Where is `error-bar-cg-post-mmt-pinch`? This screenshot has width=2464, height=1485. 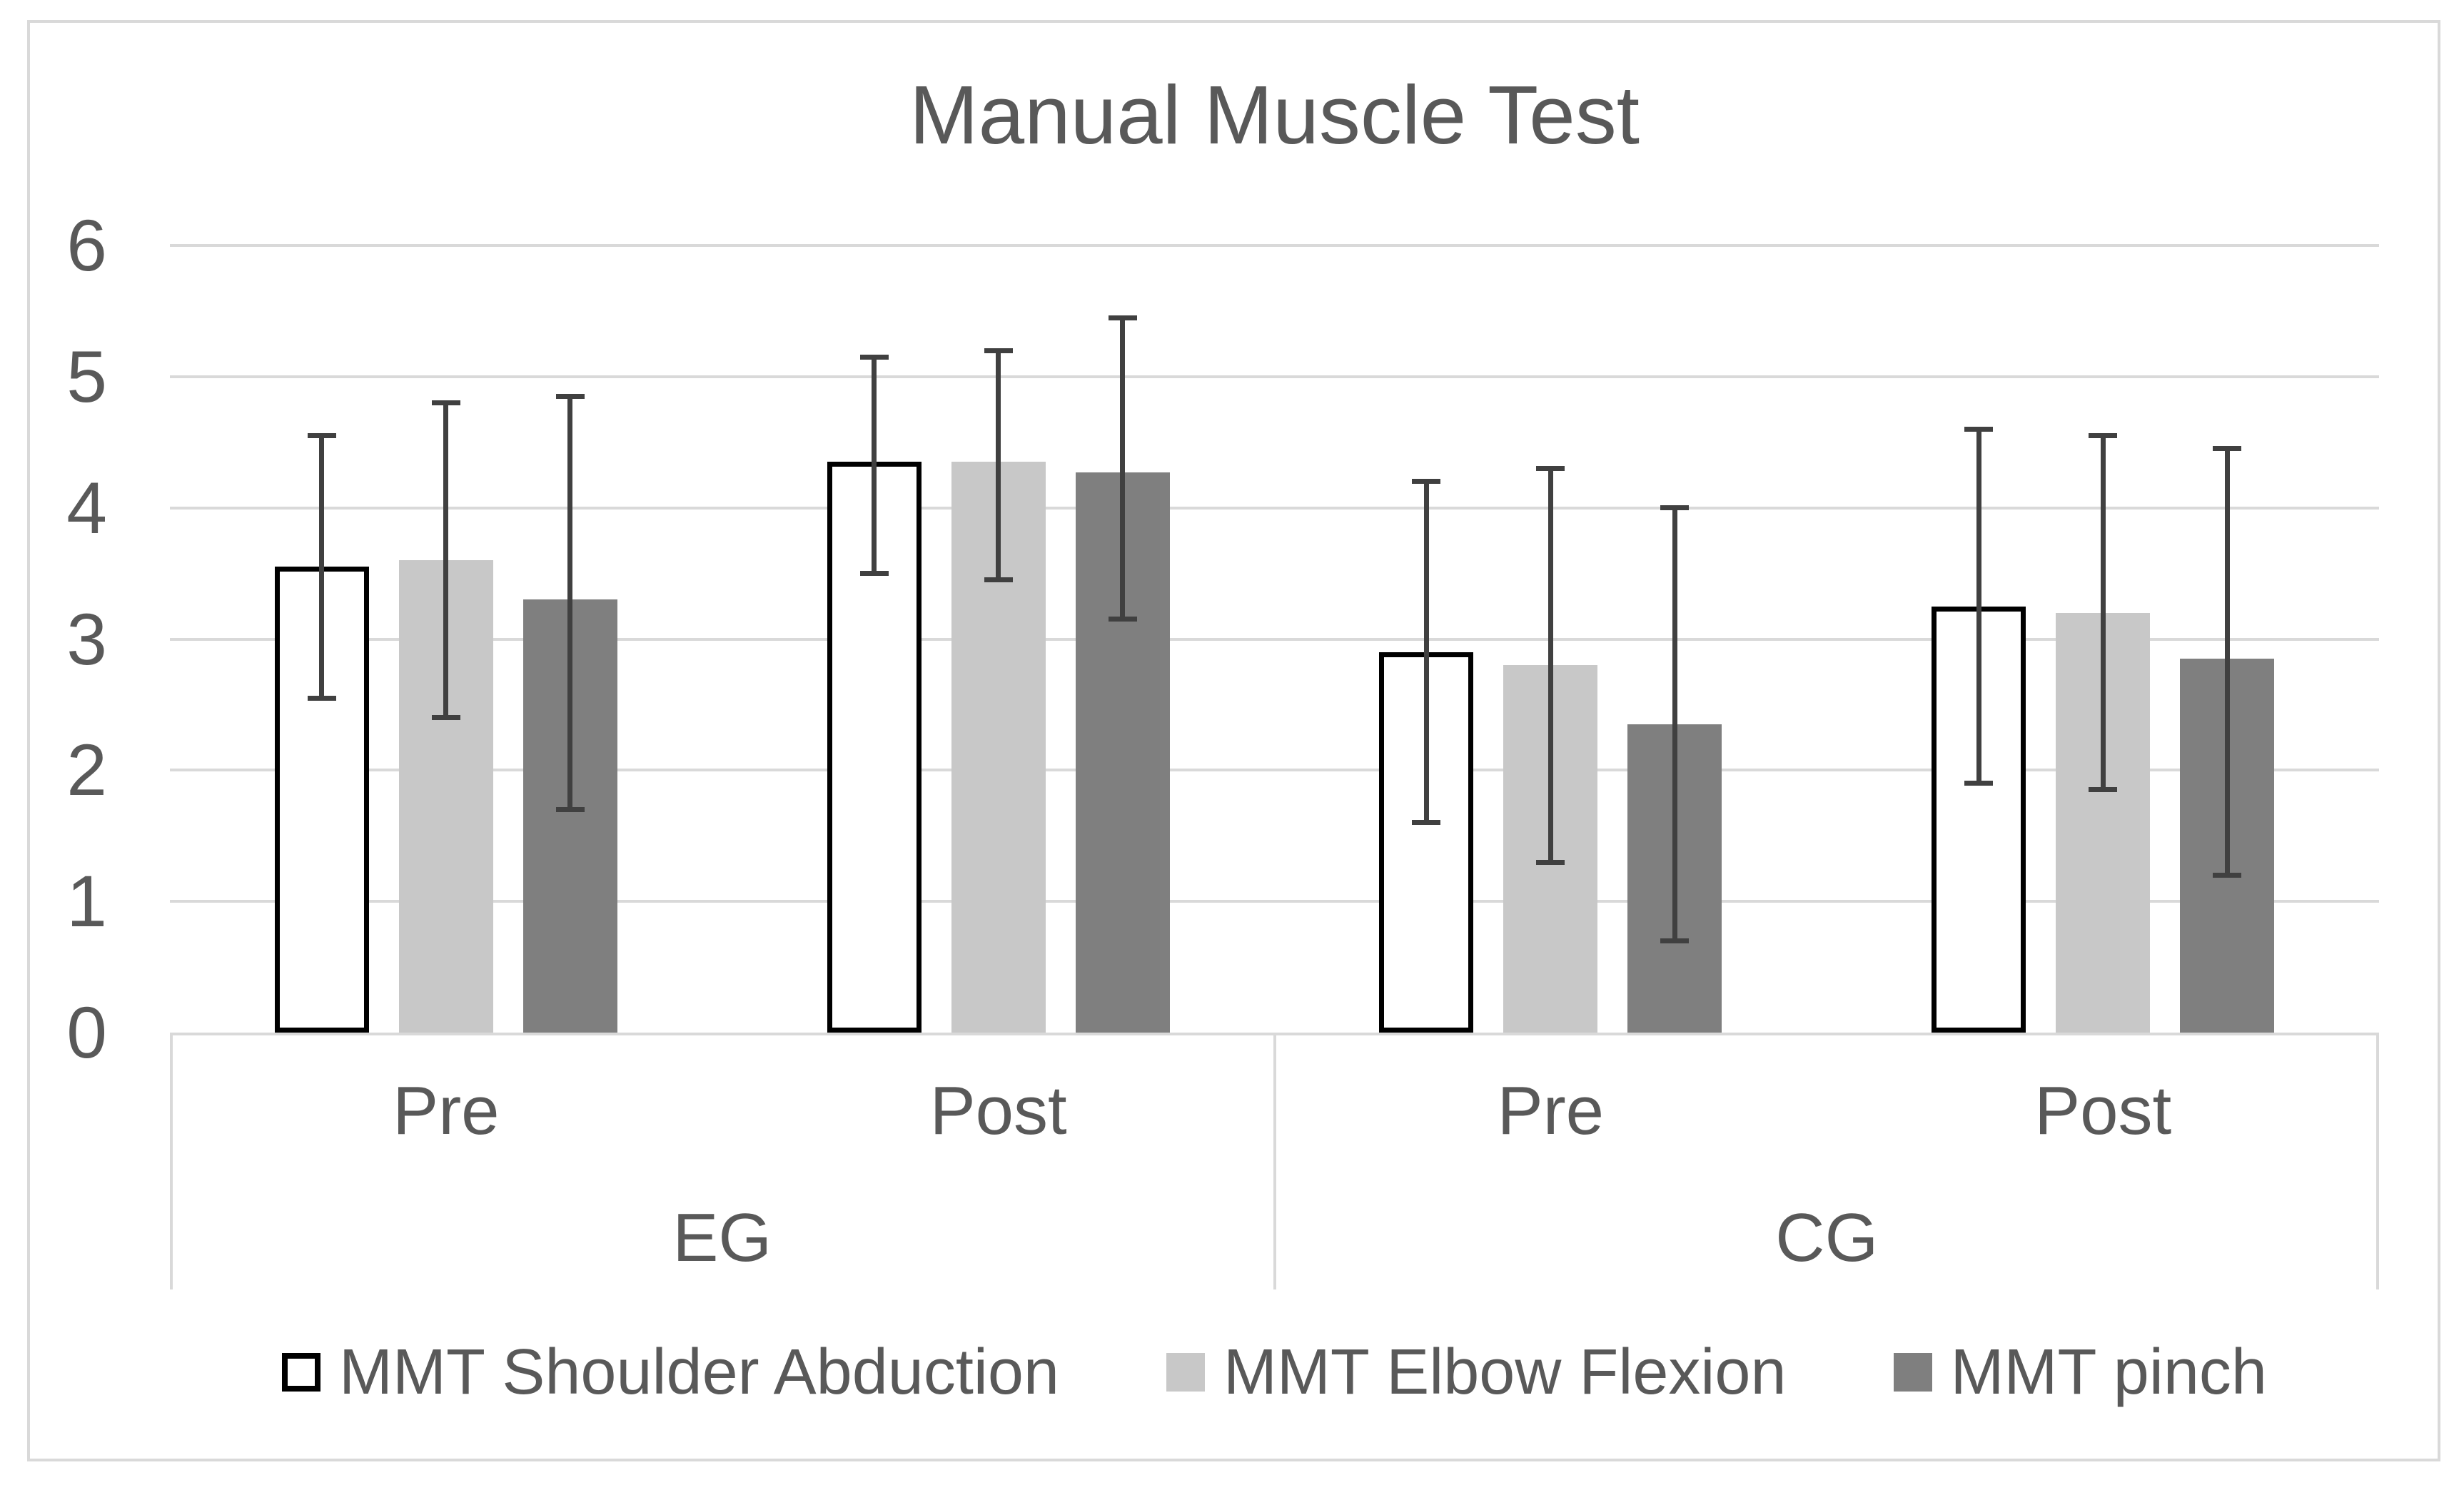 error-bar-cg-post-mmt-pinch is located at coordinates (2227, 662).